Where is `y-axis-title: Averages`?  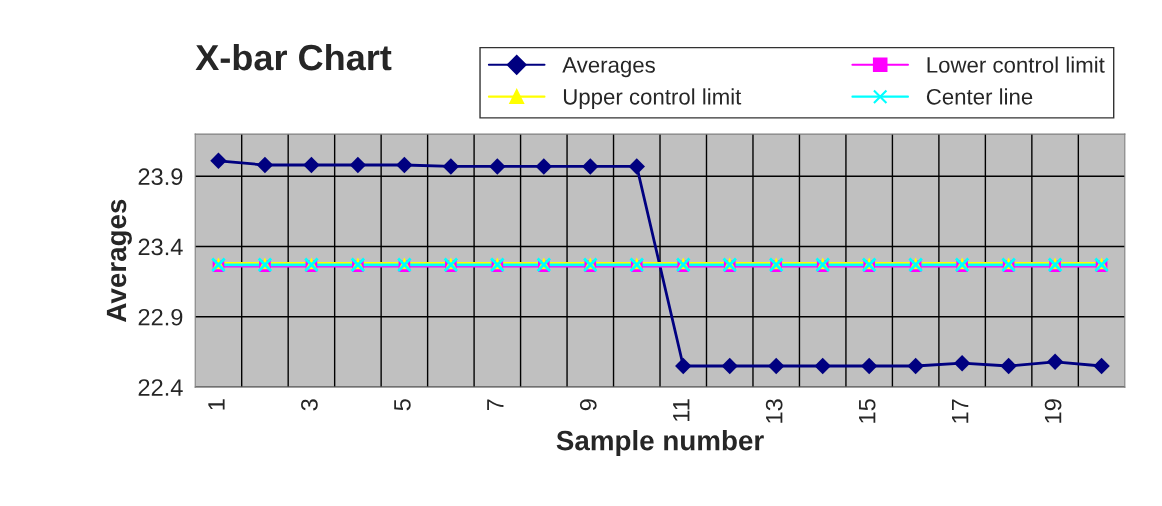
y-axis-title: Averages is located at coordinates (119, 260).